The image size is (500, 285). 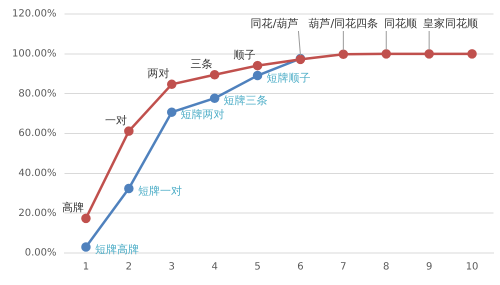 I want to click on x-tick-label: 3, so click(x=171, y=267).